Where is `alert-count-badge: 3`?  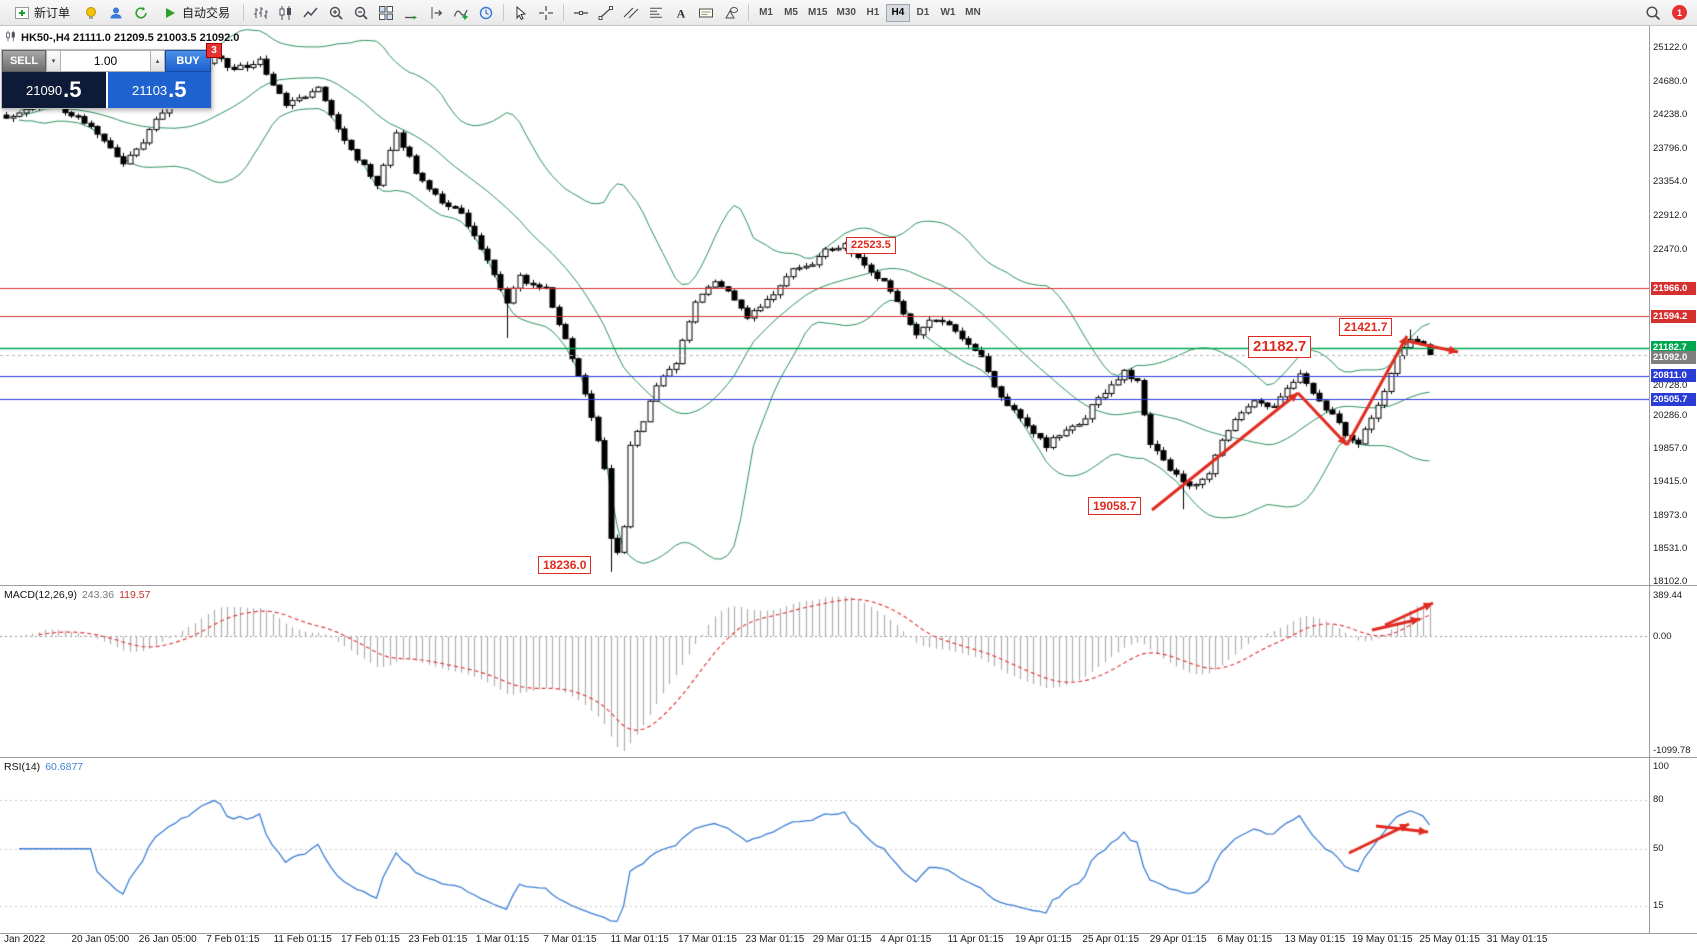
alert-count-badge: 3 is located at coordinates (214, 50).